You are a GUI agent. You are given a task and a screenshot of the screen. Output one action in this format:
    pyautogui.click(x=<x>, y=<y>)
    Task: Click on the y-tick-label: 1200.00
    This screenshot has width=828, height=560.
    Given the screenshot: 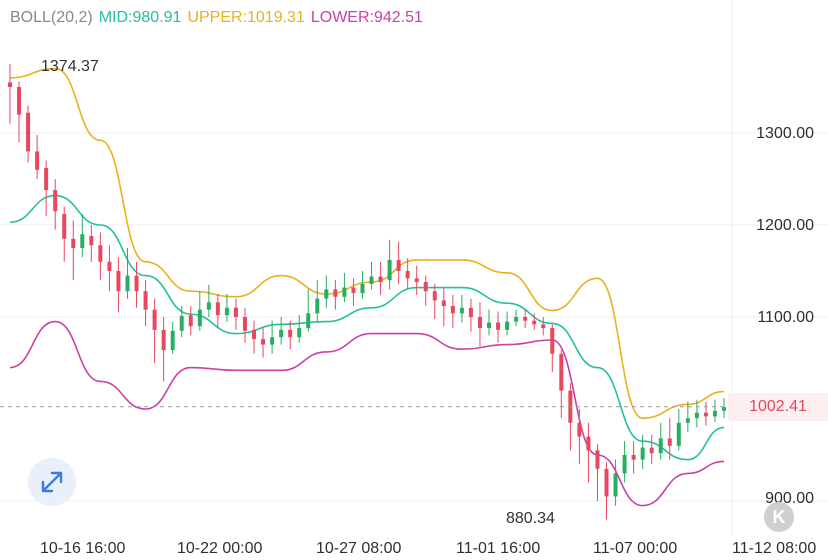 What is the action you would take?
    pyautogui.click(x=785, y=225)
    